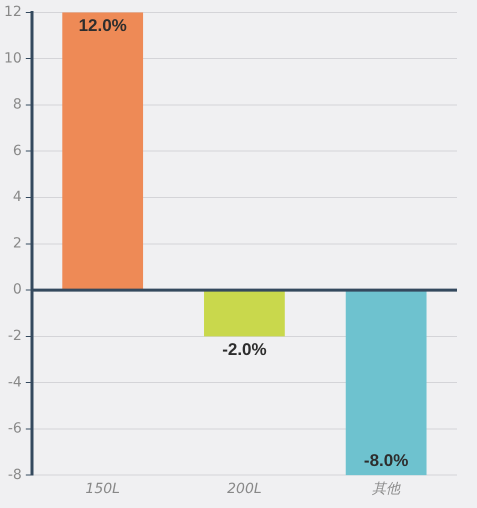  What do you see at coordinates (244, 489) in the screenshot?
I see `x-tick-label: 200L` at bounding box center [244, 489].